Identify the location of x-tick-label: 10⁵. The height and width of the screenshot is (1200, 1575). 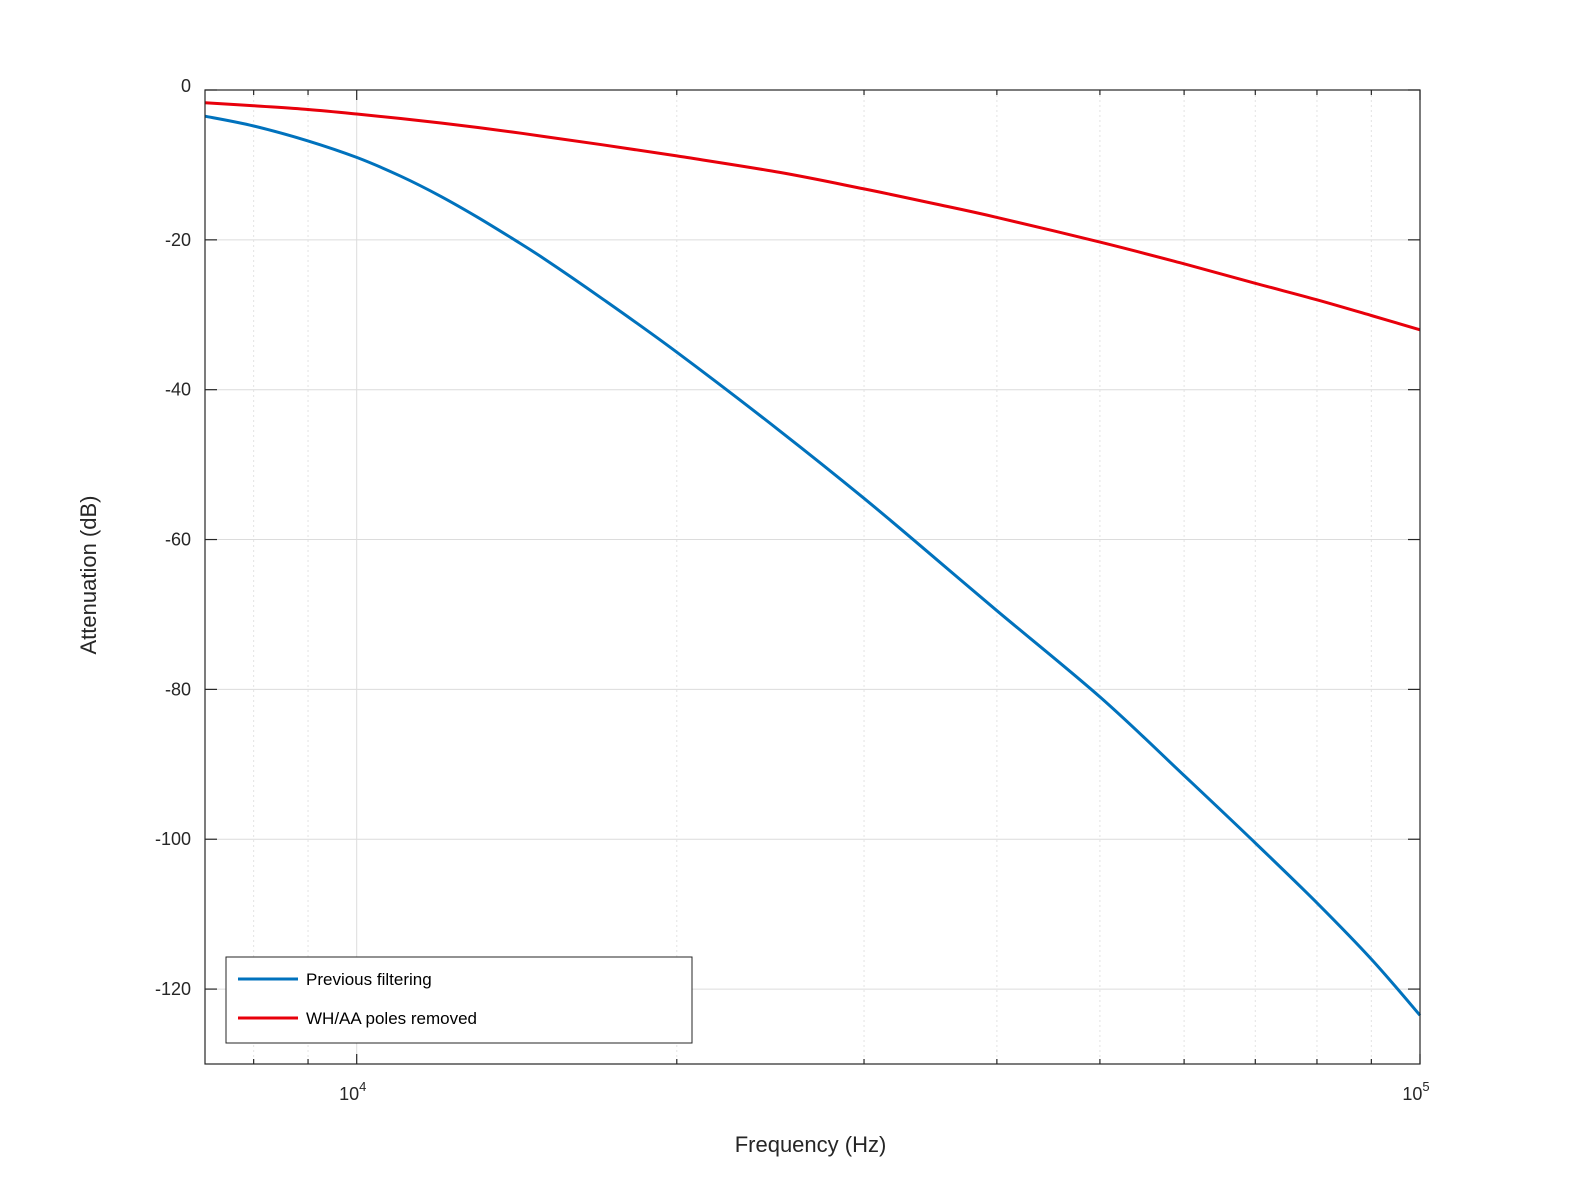
(1415, 1091).